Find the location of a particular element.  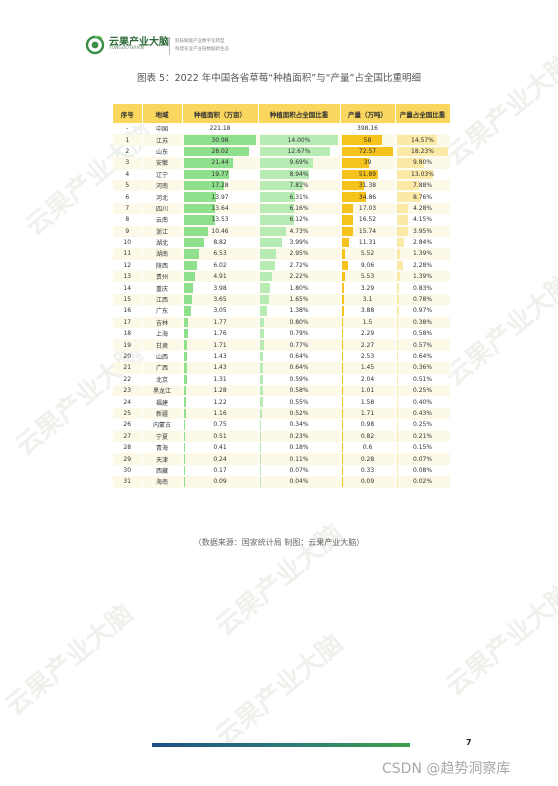

cell-value: 西藏 is located at coordinates (161, 471).